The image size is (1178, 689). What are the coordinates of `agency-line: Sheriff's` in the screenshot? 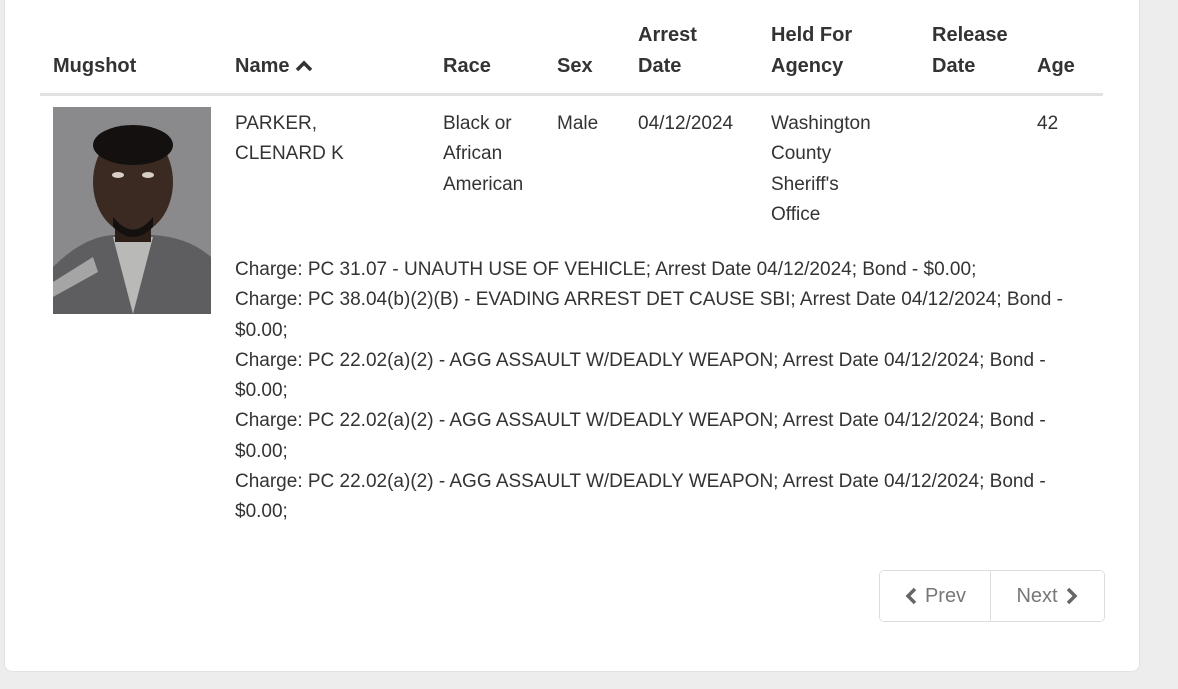 It's located at (805, 184).